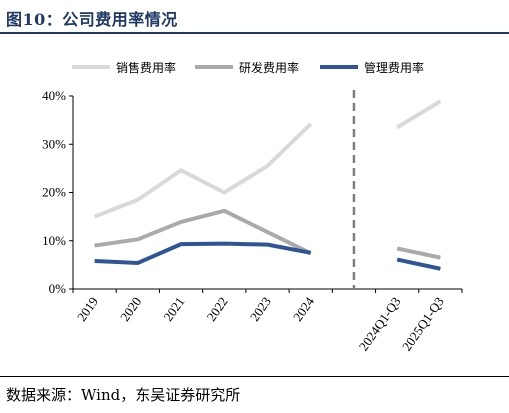 The width and height of the screenshot is (509, 413). I want to click on x-tick-label: 2019, so click(87, 309).